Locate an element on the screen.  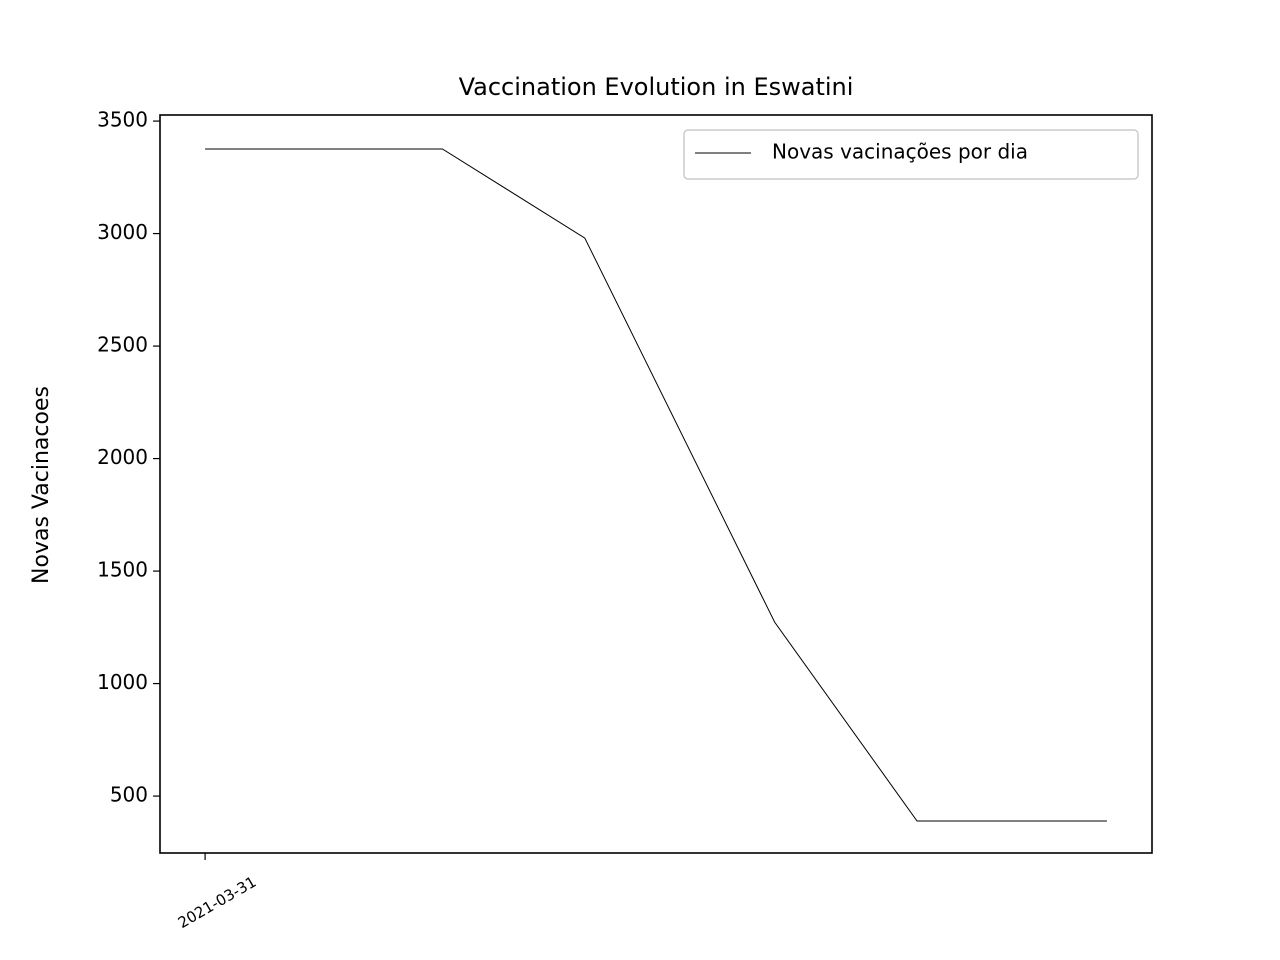
y-tick-label: 2000 is located at coordinates (122, 457).